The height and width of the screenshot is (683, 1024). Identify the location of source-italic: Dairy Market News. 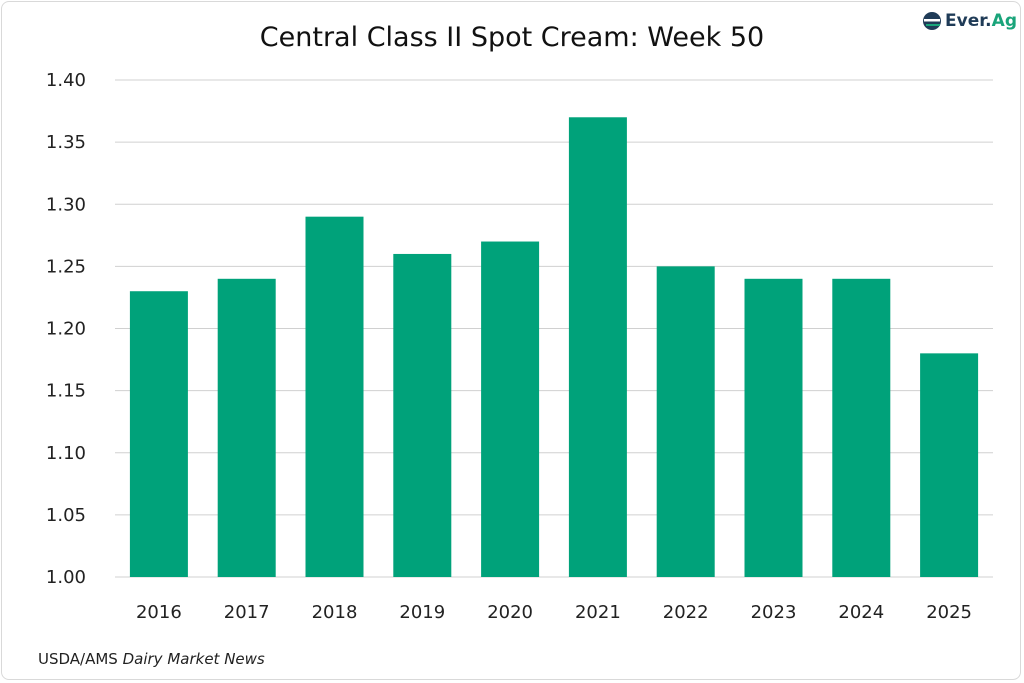
(193, 659).